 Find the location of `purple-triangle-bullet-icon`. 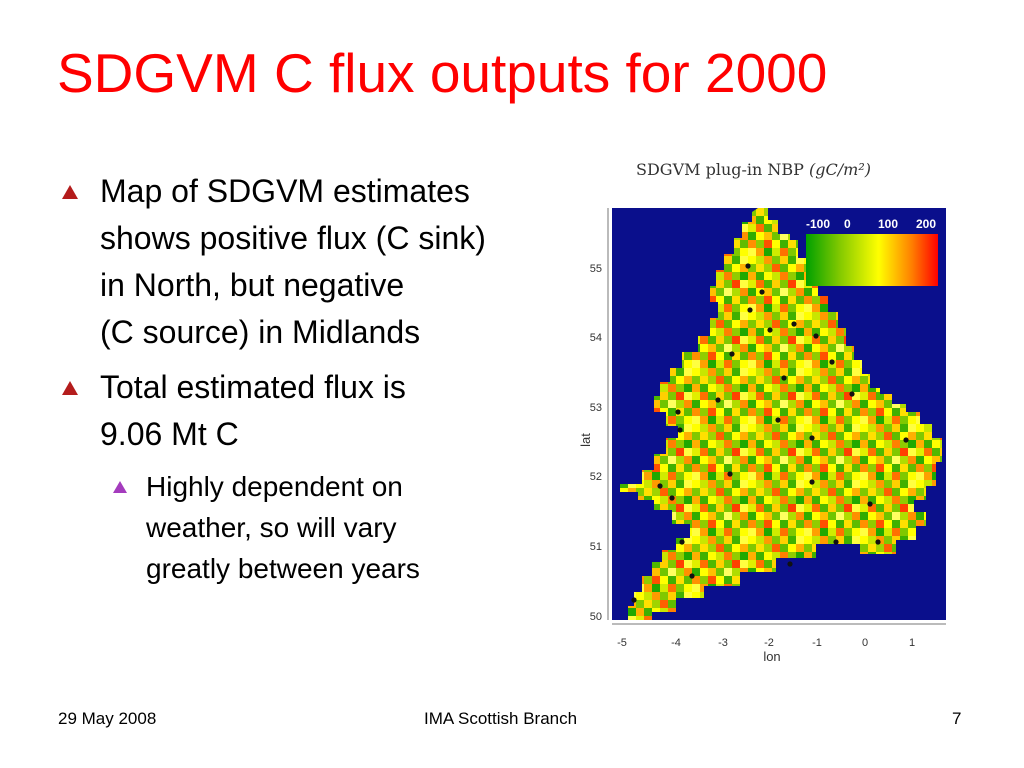

purple-triangle-bullet-icon is located at coordinates (120, 487).